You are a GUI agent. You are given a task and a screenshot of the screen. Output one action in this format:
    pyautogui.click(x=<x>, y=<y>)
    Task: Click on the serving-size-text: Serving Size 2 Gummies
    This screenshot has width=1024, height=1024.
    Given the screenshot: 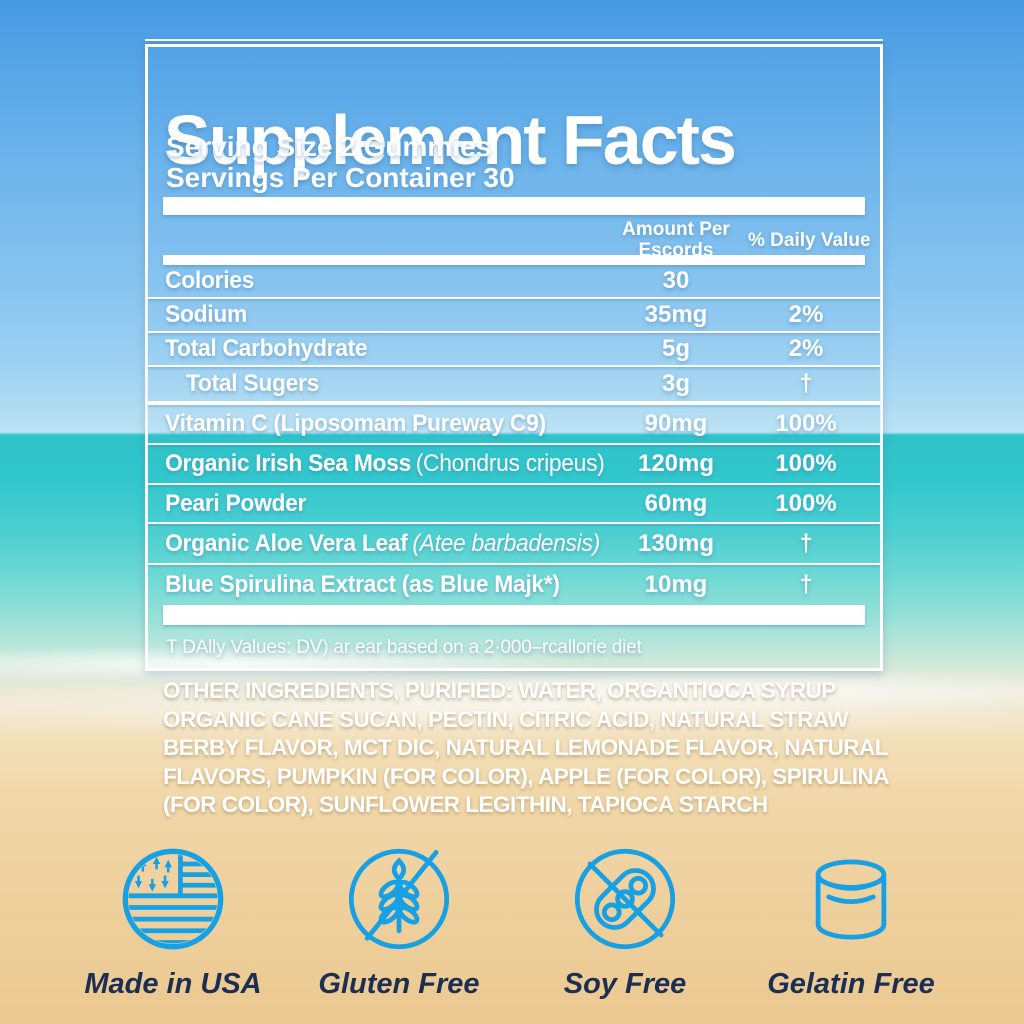 What is the action you would take?
    pyautogui.click(x=329, y=146)
    